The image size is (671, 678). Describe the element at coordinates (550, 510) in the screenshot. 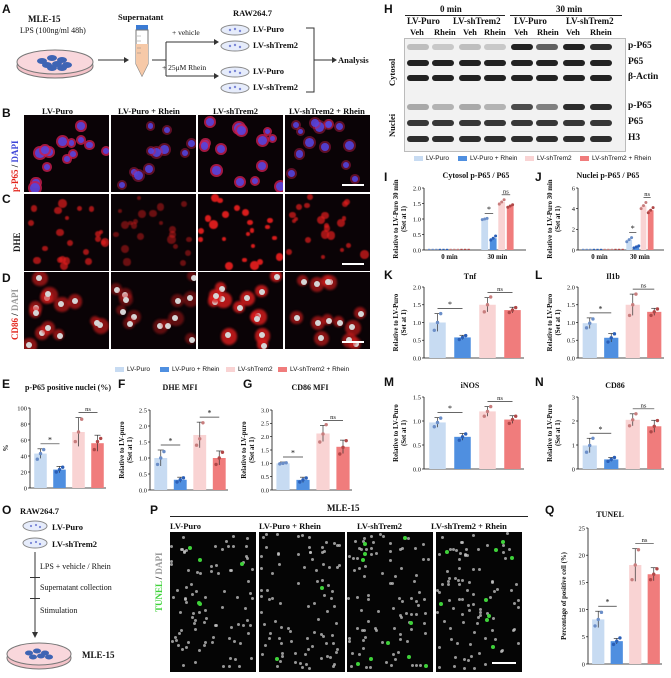

I see `panel-label-q: Q` at that location.